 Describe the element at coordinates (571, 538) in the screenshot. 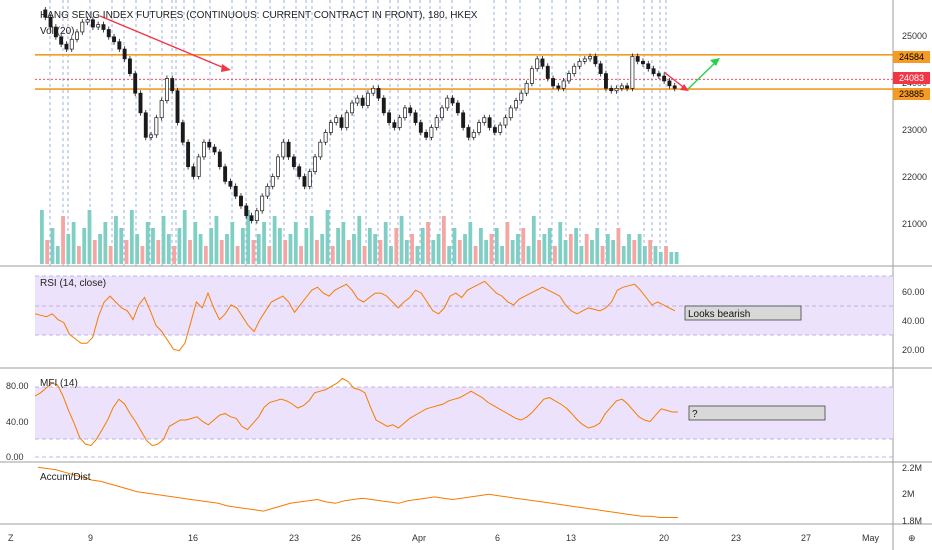

I see `x-tick: 13` at that location.